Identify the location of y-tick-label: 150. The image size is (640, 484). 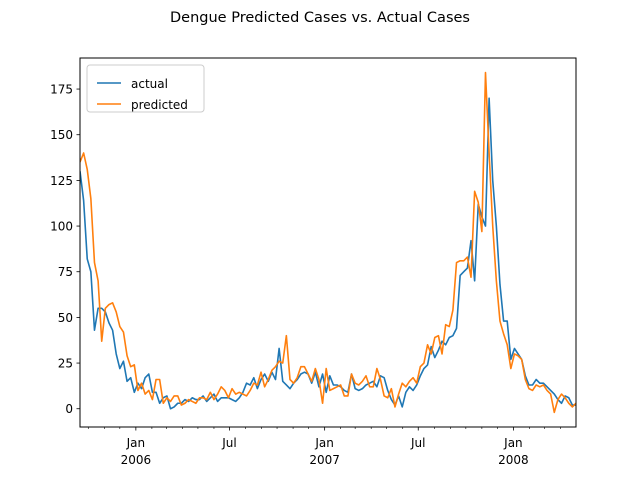
(61, 135).